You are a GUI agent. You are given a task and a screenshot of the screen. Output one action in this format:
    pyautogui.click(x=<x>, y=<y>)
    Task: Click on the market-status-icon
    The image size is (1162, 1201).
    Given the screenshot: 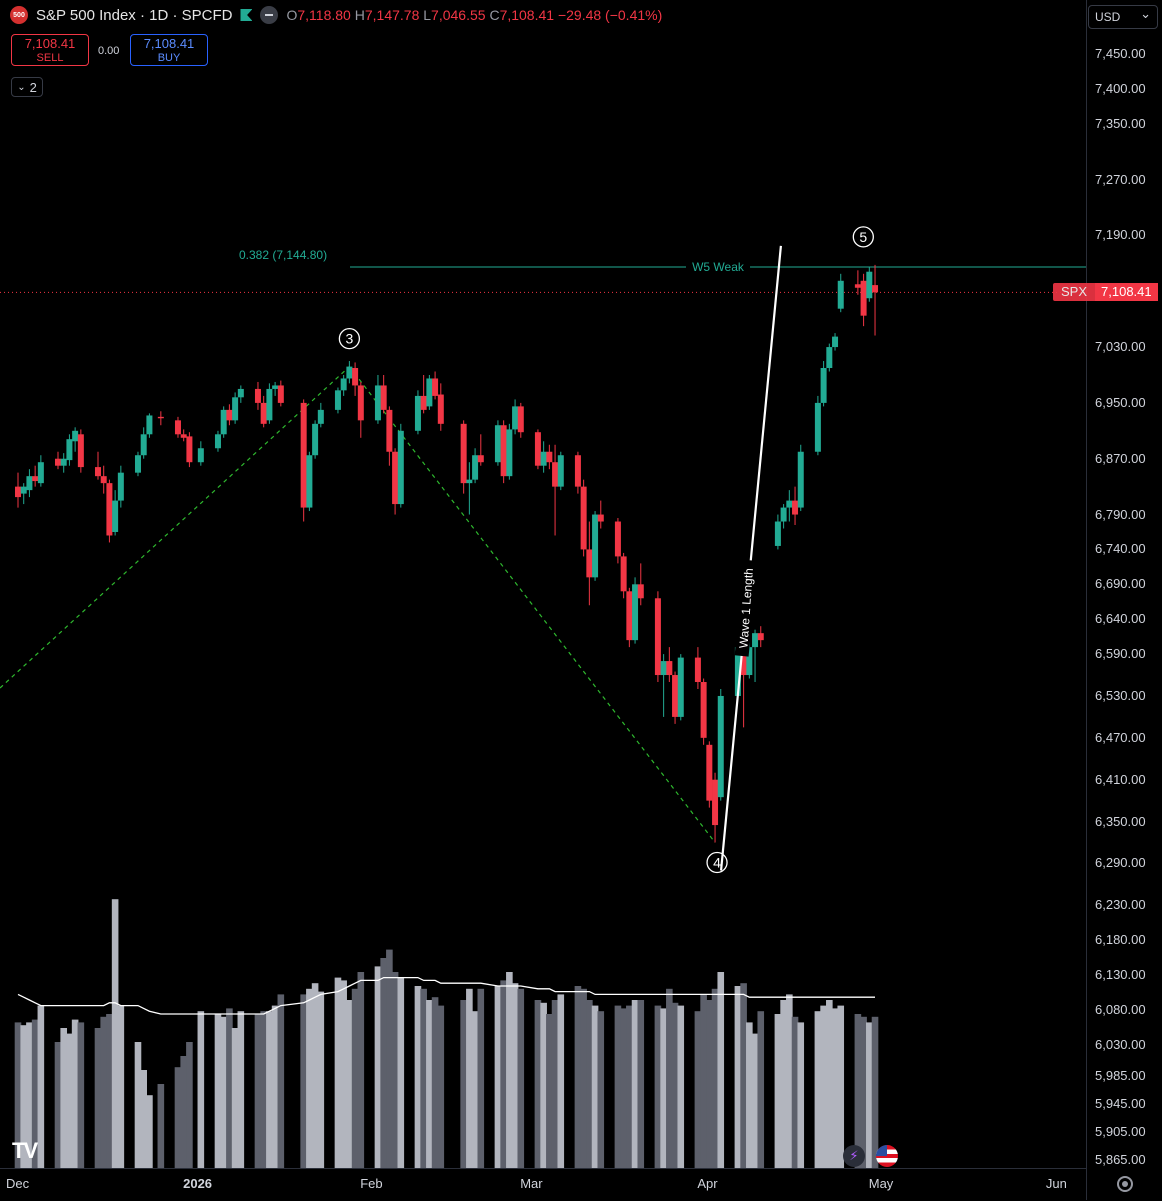 What is the action you would take?
    pyautogui.click(x=269, y=15)
    